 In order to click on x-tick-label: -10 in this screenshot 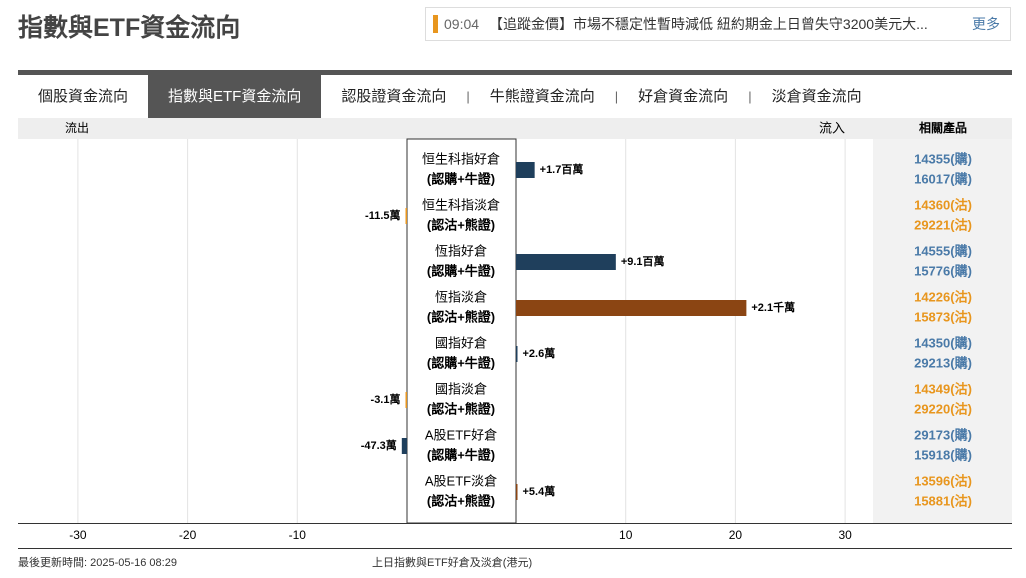, I will do `click(298, 535)`.